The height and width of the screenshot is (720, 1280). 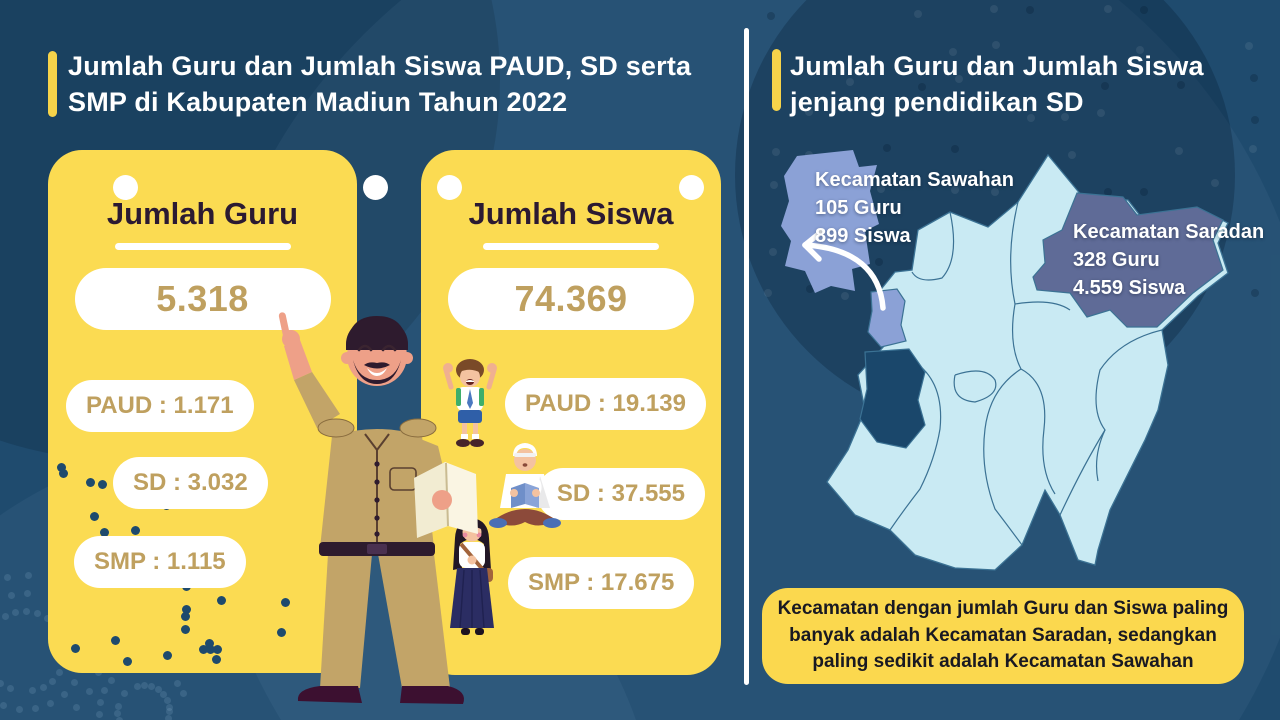 I want to click on saradan-name: Kecamatan Saradan, so click(x=1169, y=232).